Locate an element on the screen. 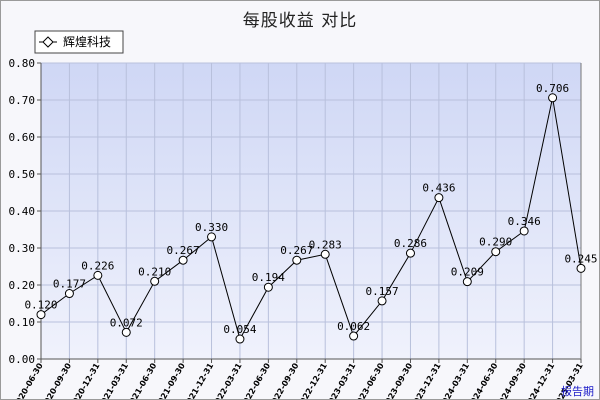 Image resolution: width=600 pixels, height=400 pixels. x-tick-label: 2021-06-30 is located at coordinates (142, 380).